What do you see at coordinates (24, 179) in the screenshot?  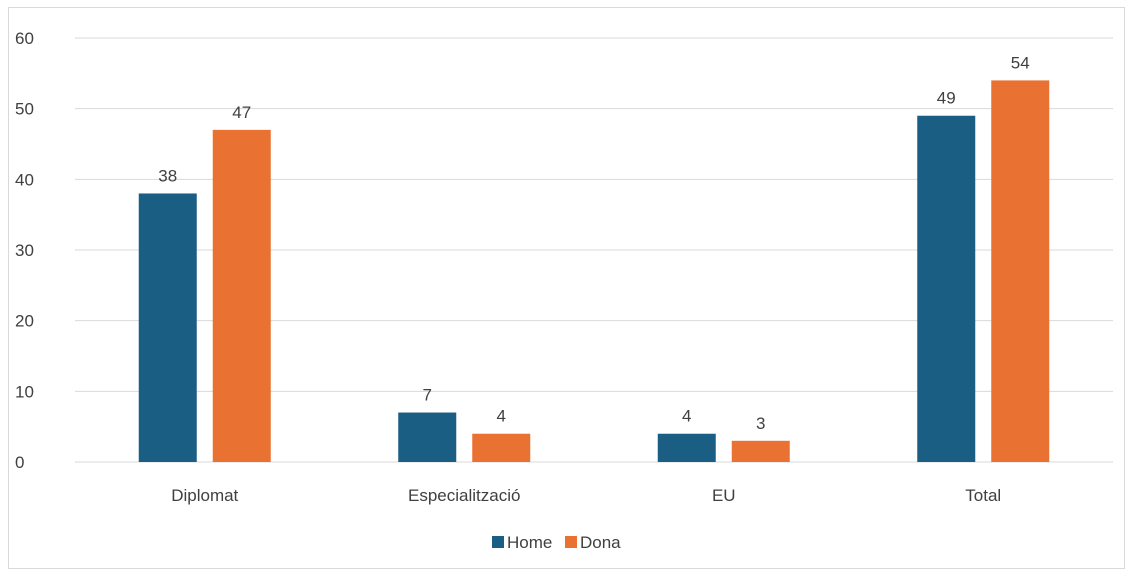 I see `y-tick-label: 40` at bounding box center [24, 179].